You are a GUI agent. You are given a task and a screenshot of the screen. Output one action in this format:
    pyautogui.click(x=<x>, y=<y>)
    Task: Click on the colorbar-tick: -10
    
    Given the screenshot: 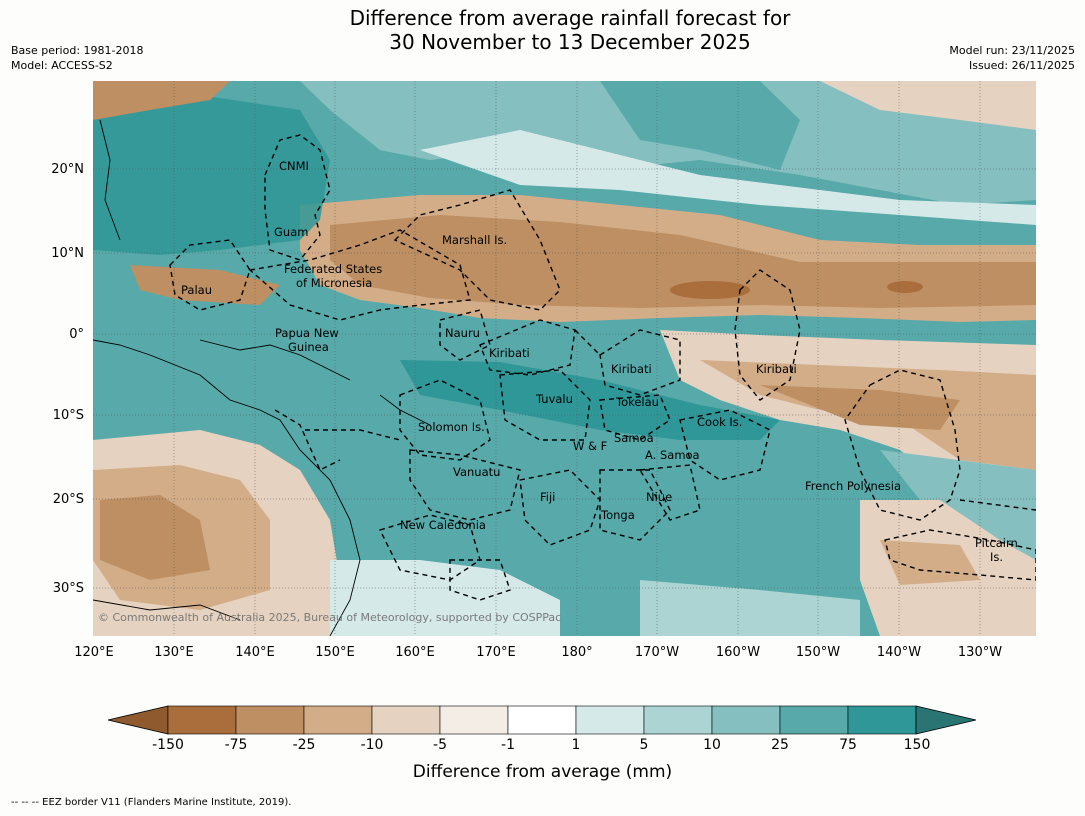 What is the action you would take?
    pyautogui.click(x=372, y=745)
    